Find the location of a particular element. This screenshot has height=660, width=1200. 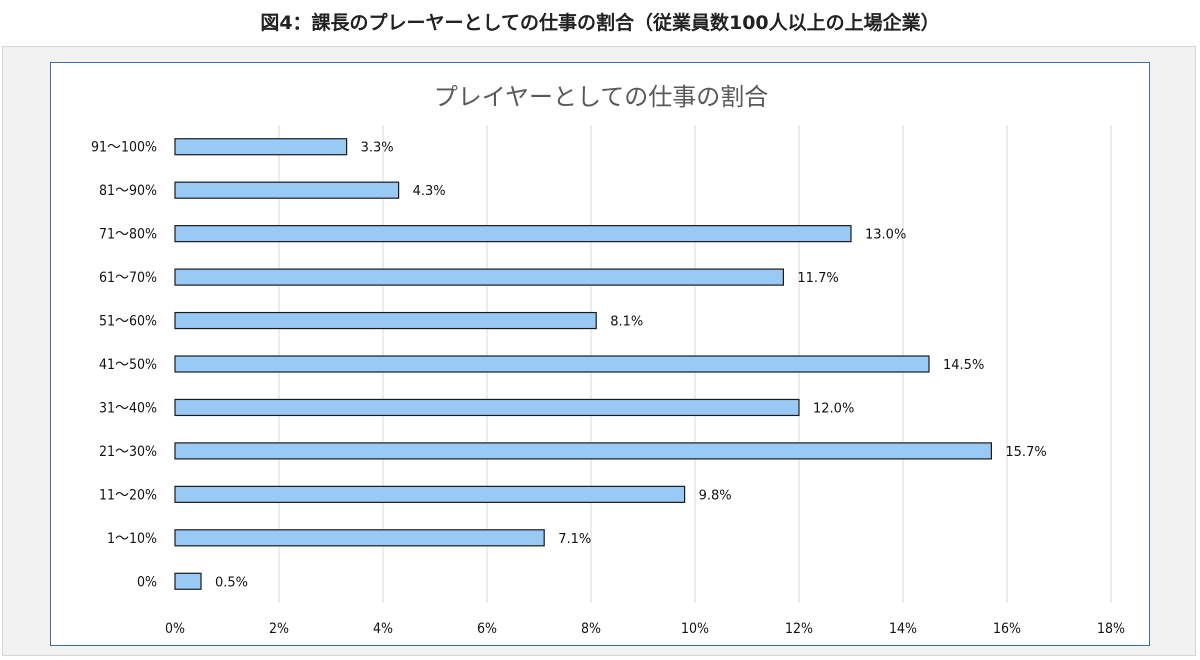

chart-title: プレイヤーとしての仕事の割合 is located at coordinates (601, 97).